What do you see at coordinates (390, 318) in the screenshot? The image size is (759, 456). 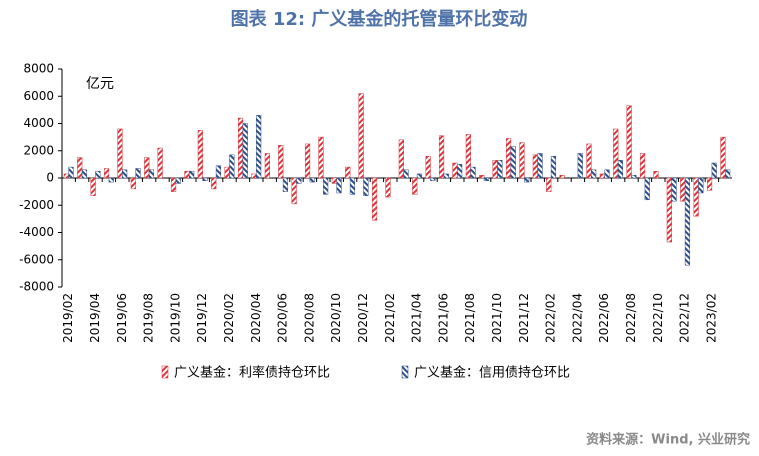 I see `x-tick-label: 2021/02` at bounding box center [390, 318].